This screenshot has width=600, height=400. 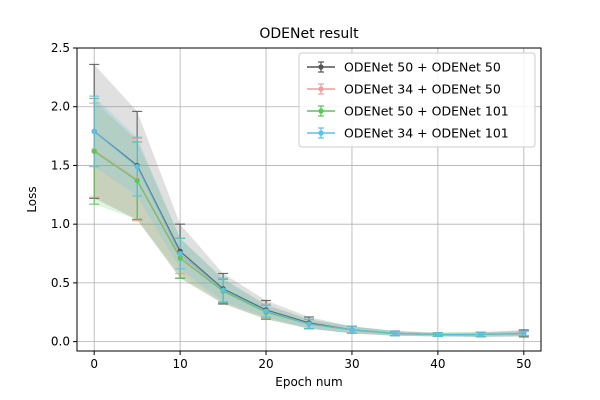 What do you see at coordinates (179, 364) in the screenshot?
I see `x-tick-label: 10` at bounding box center [179, 364].